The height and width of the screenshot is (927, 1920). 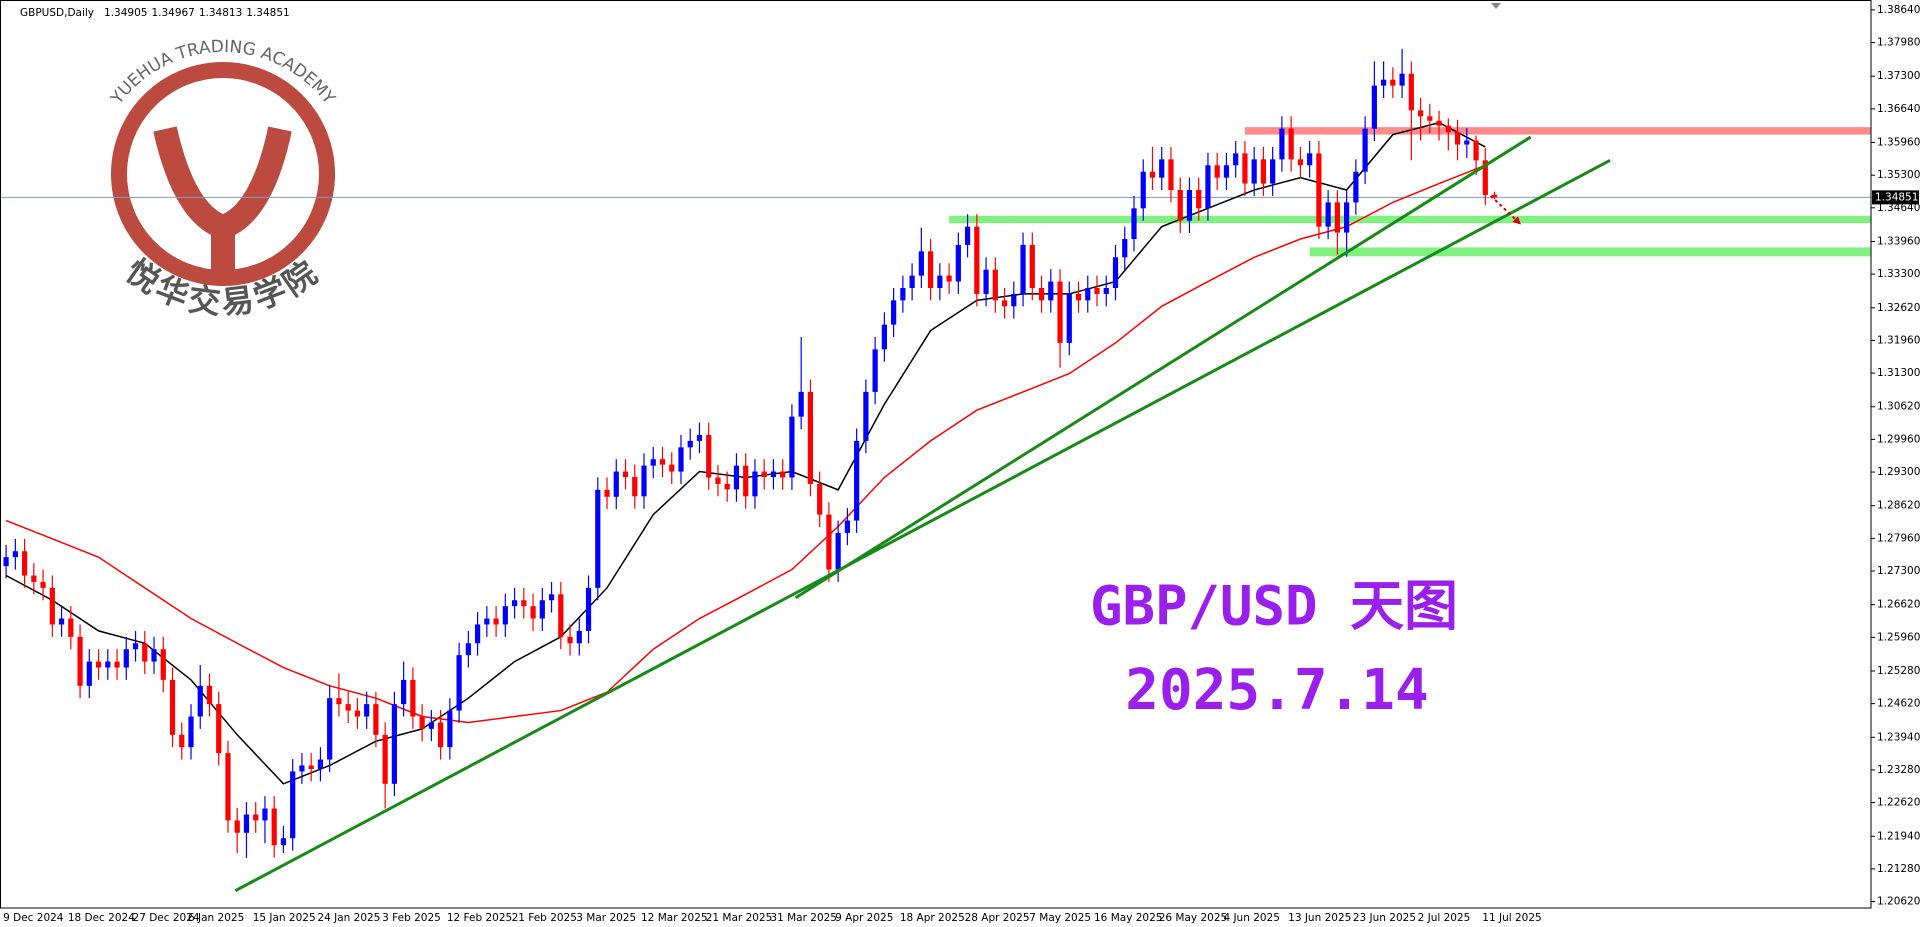 I want to click on y-tick-label: 1.21940, so click(x=1898, y=836).